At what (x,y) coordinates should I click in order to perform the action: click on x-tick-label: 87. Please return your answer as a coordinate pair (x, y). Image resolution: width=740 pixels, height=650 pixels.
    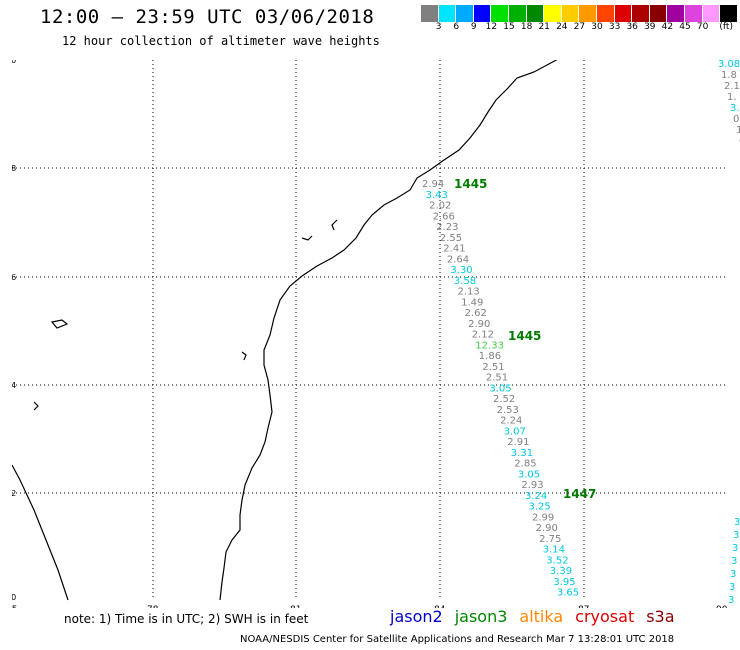
    Looking at the image, I should click on (583, 606).